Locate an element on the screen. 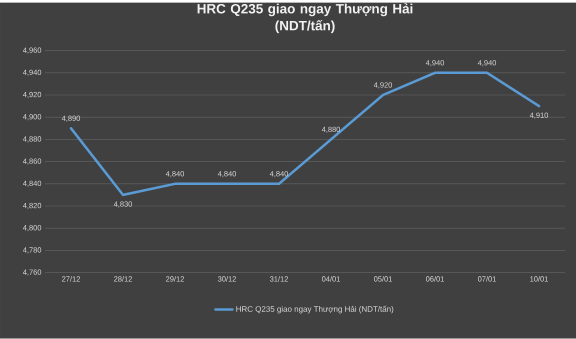 Image resolution: width=576 pixels, height=339 pixels. chart-title: HRC Q235 giao ngay Thượng Hải (NDT/tấn) is located at coordinates (305, 19).